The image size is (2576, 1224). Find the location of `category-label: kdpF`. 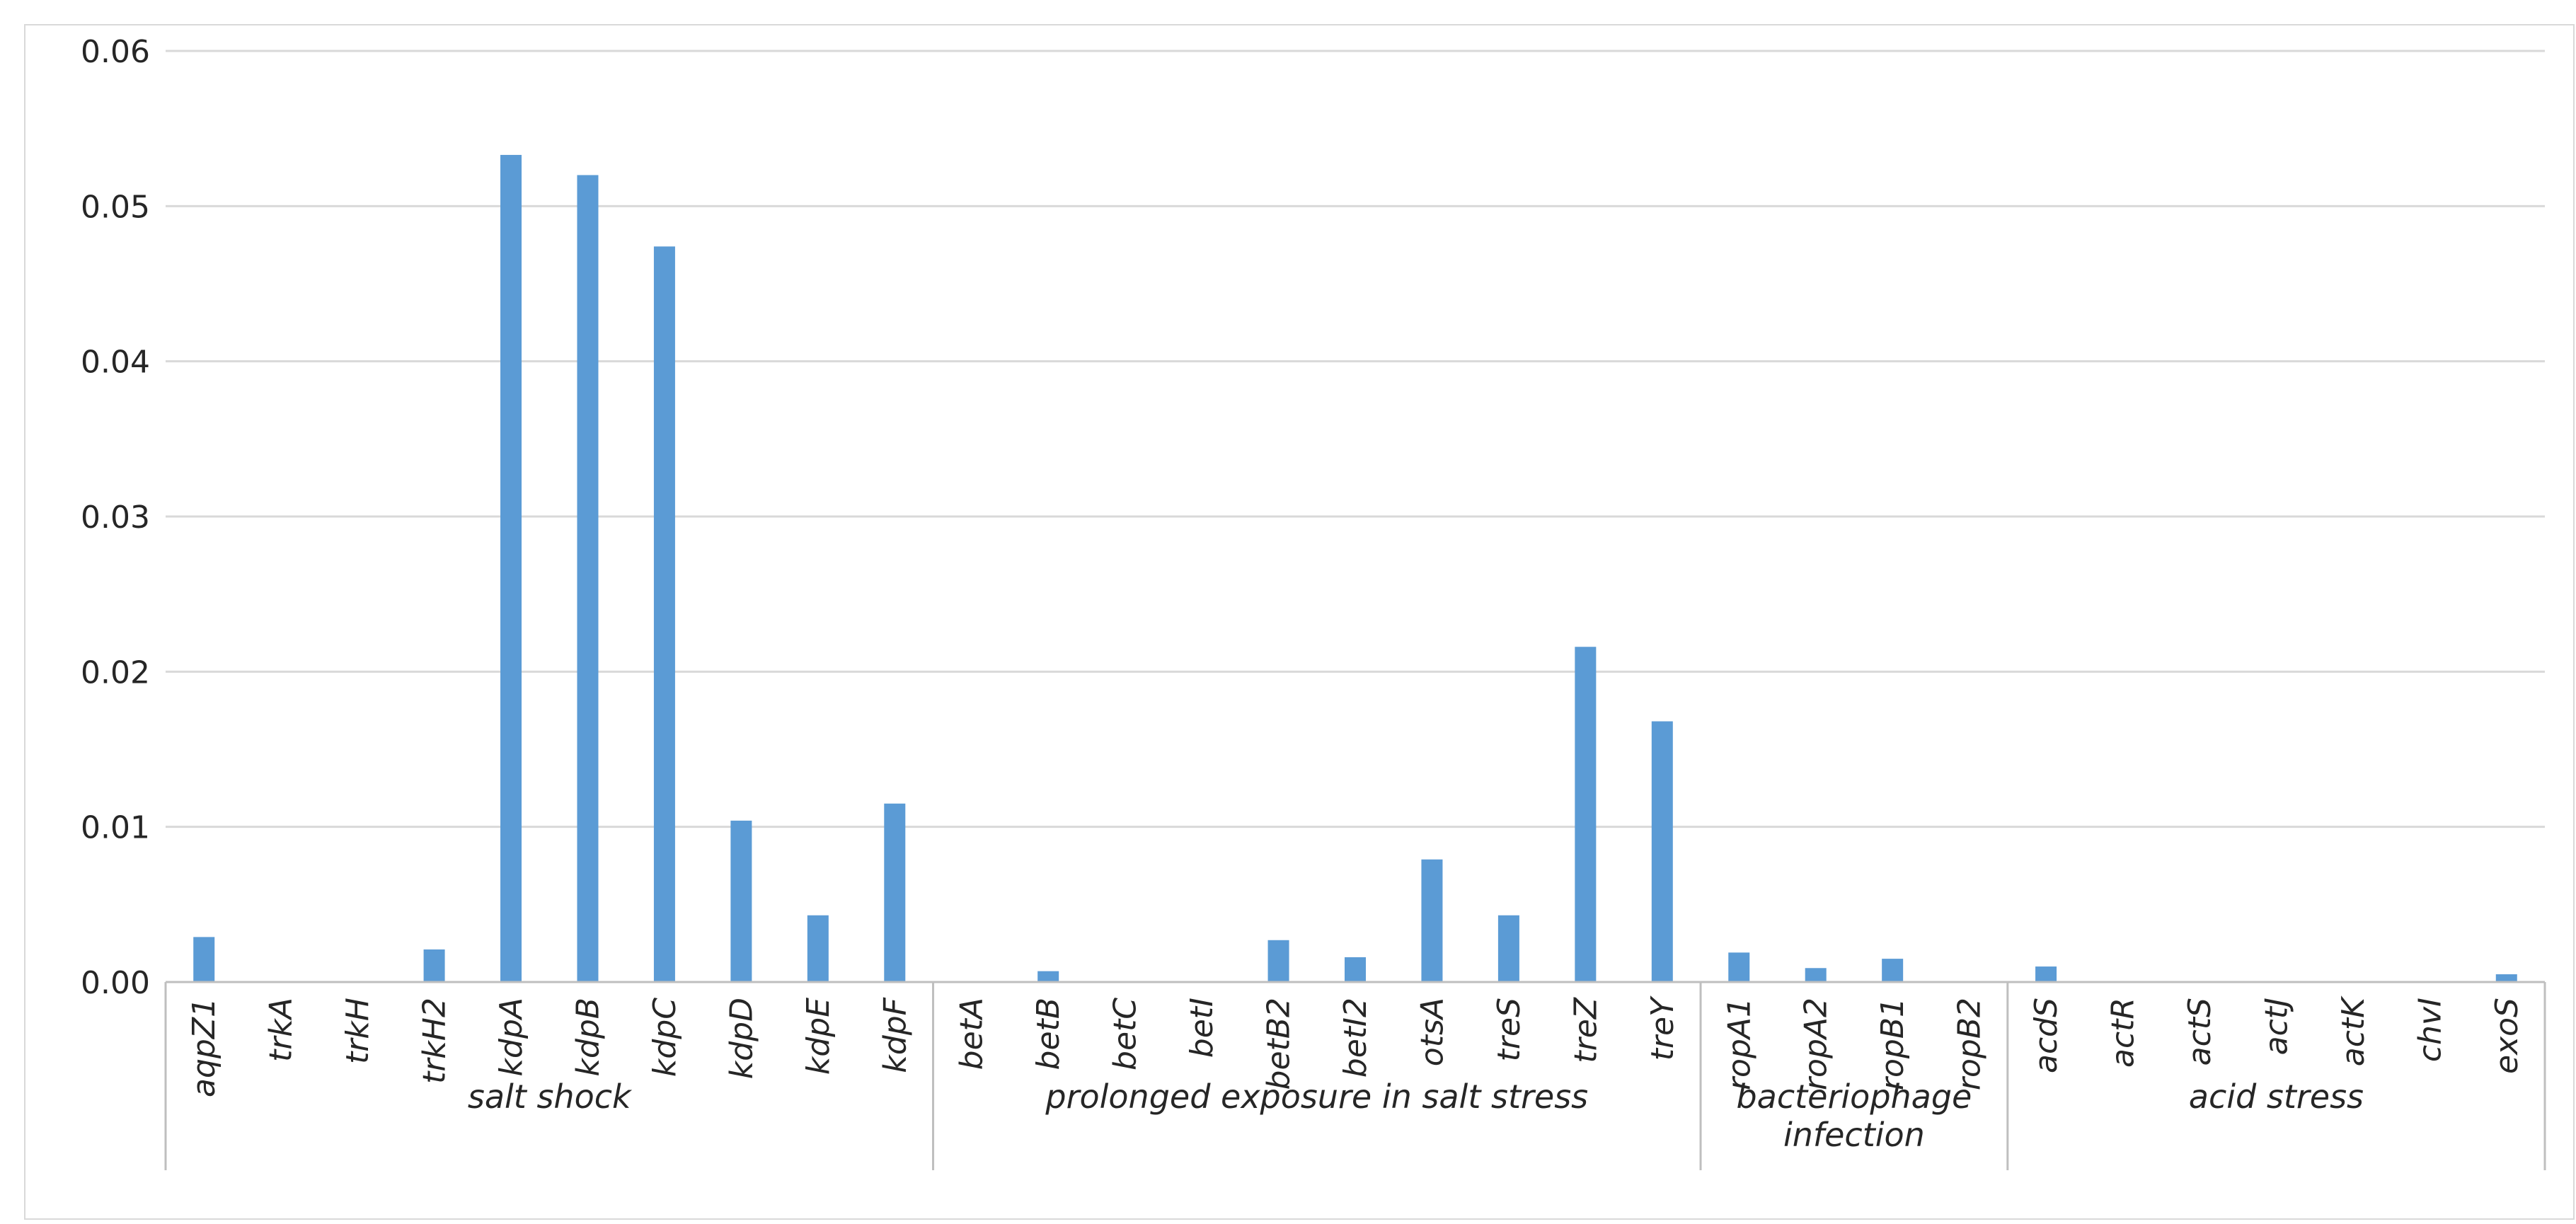

category-label: kdpF is located at coordinates (895, 1035).